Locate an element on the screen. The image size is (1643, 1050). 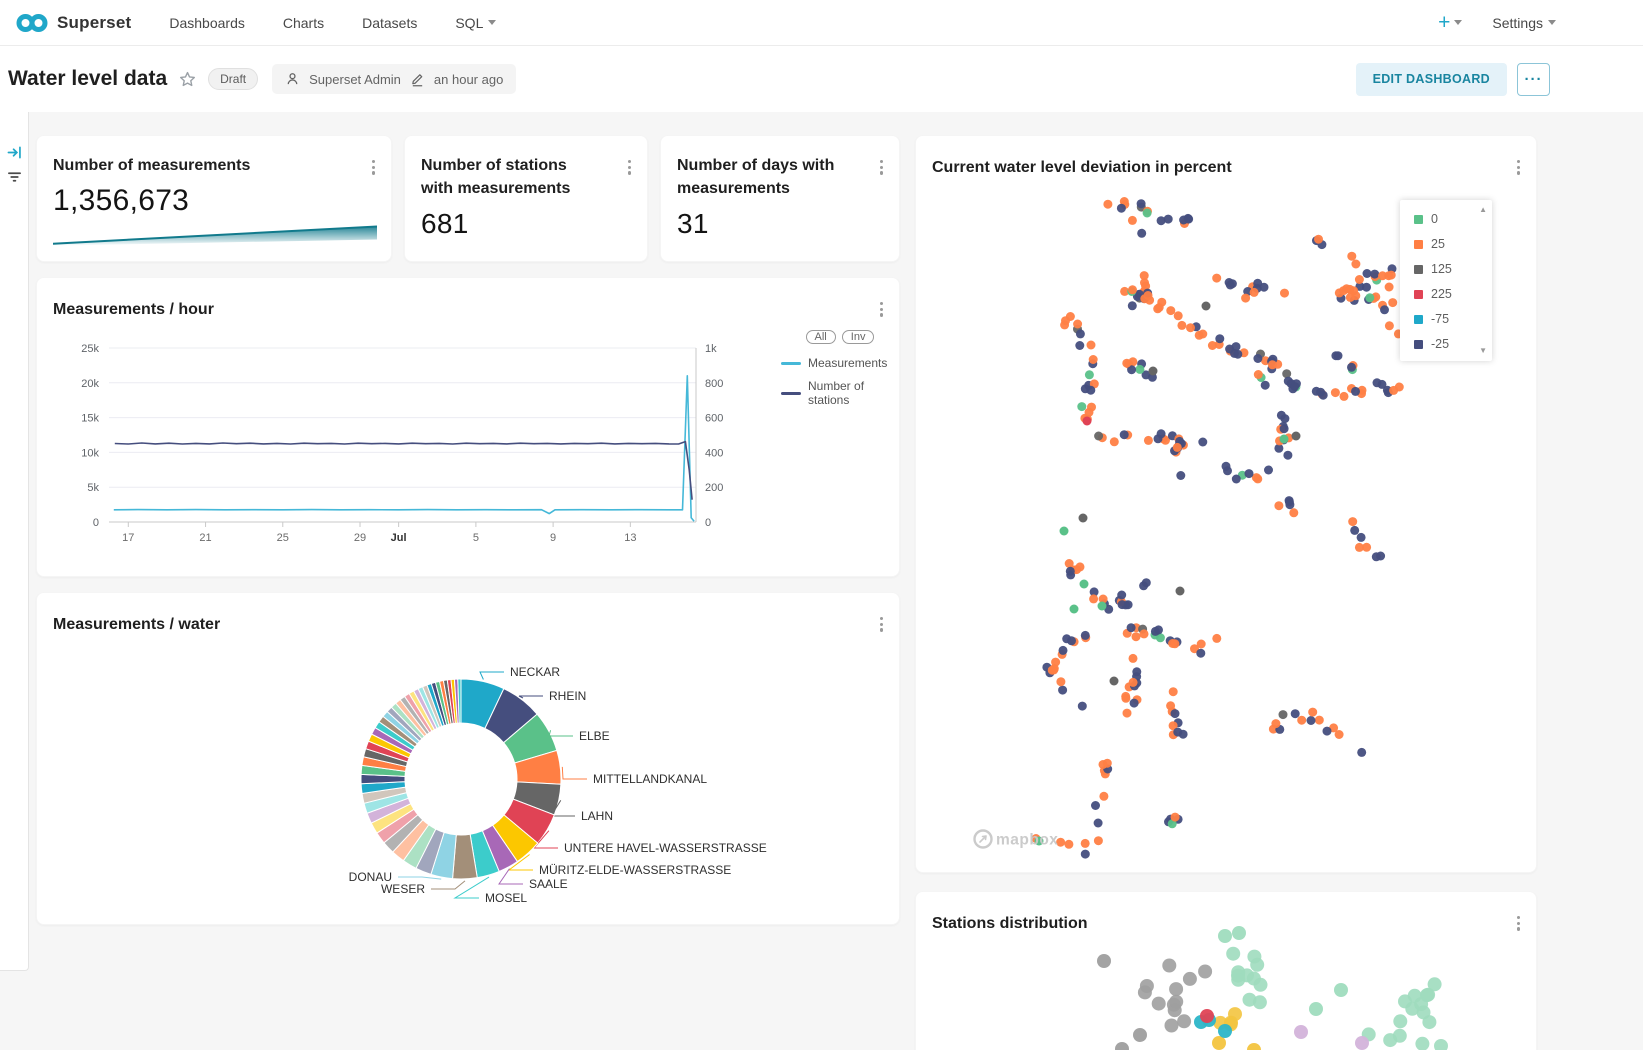
kpi-value: 31 is located at coordinates (693, 223).